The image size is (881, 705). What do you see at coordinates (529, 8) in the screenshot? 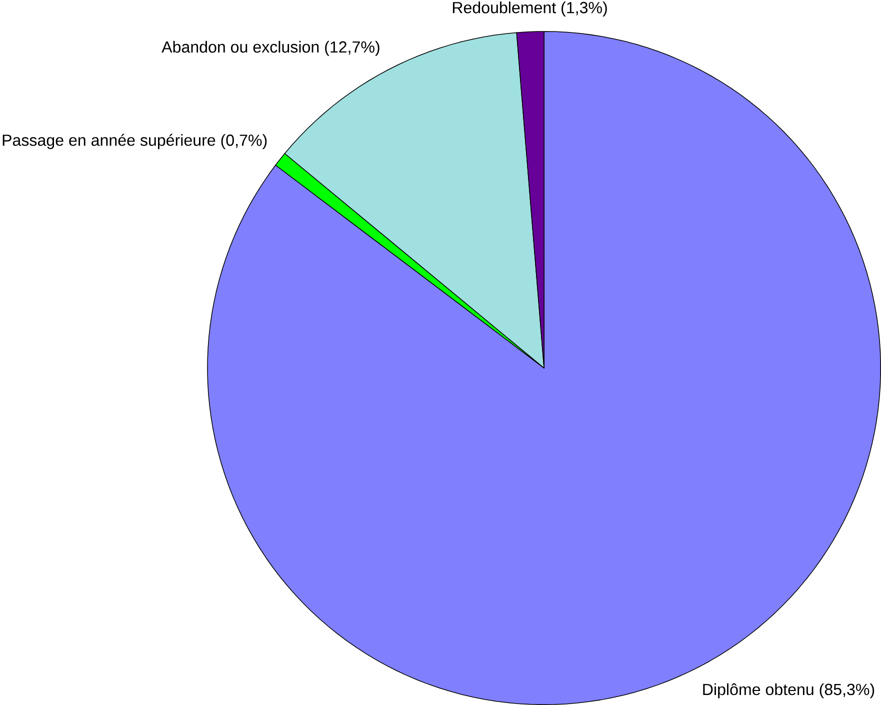
I see `slice-label: Redoublement (1,3%)` at bounding box center [529, 8].